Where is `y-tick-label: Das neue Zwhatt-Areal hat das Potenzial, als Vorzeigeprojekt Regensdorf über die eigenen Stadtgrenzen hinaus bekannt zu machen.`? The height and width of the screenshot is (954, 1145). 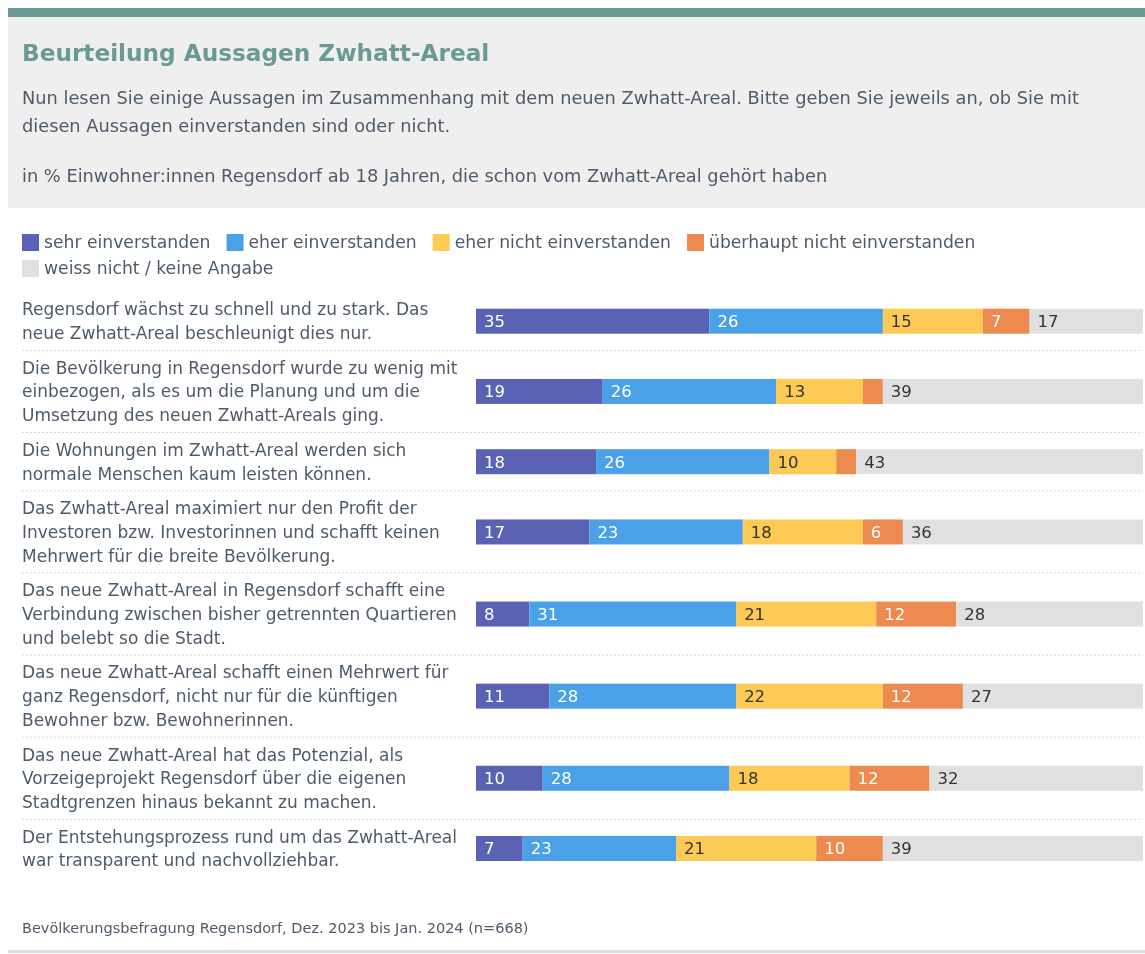
y-tick-label: Das neue Zwhatt-Areal hat das Potenzial, als Vorzeigeprojekt Regensdorf über die eigenen Stadtgrenzen hinaus bekannt zu machen. is located at coordinates (214, 778).